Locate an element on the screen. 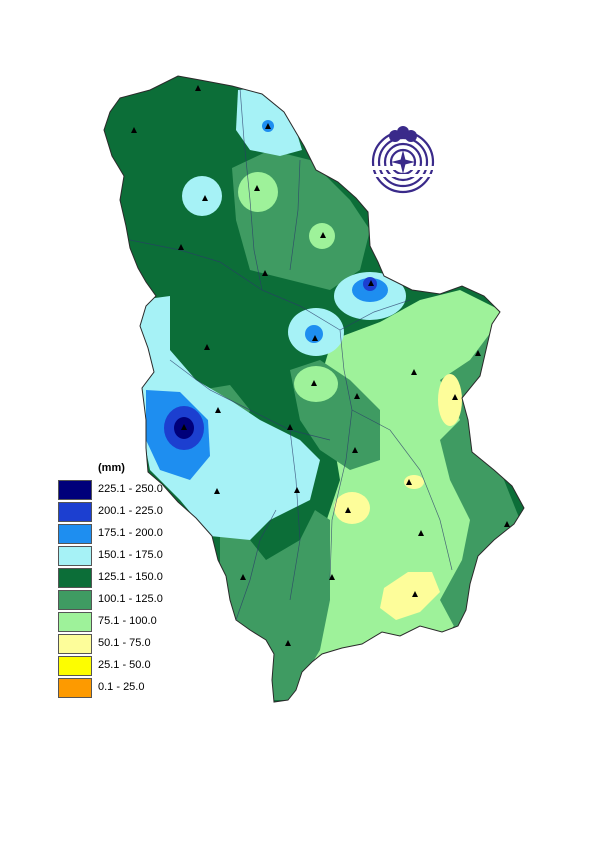 This screenshot has width=595, height=842. legend-label: 200.1 - 225.0 is located at coordinates (130, 511).